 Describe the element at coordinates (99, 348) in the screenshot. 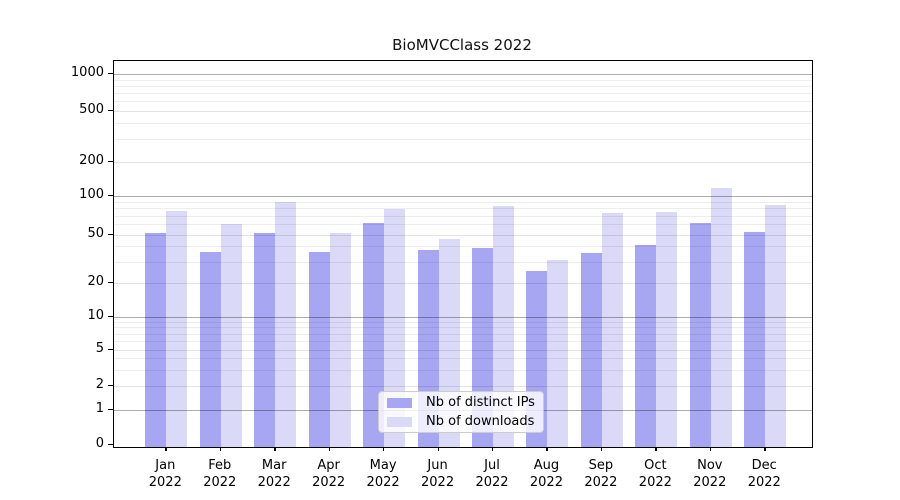

I see `y-tick-label: 5` at that location.